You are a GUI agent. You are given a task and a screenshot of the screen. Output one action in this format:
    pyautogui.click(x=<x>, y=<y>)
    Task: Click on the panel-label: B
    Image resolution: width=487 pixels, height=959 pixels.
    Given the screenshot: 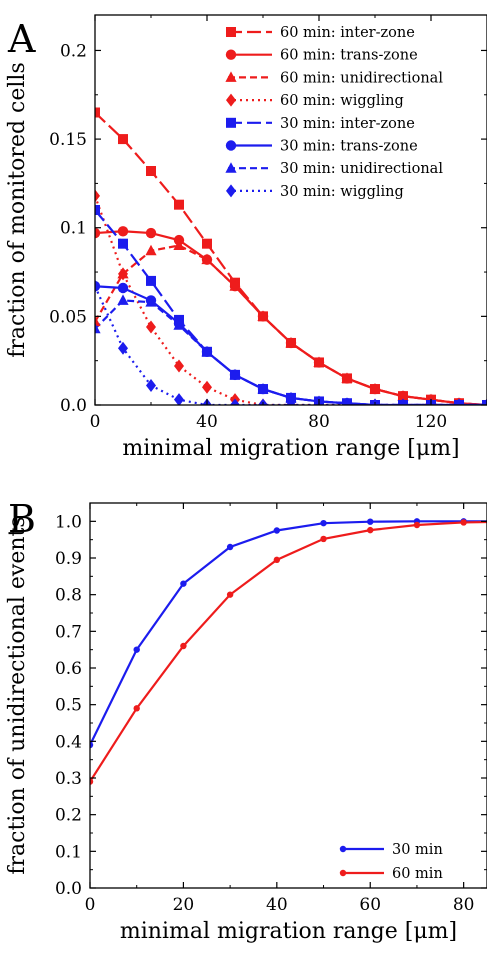 What is the action you would take?
    pyautogui.click(x=22, y=519)
    